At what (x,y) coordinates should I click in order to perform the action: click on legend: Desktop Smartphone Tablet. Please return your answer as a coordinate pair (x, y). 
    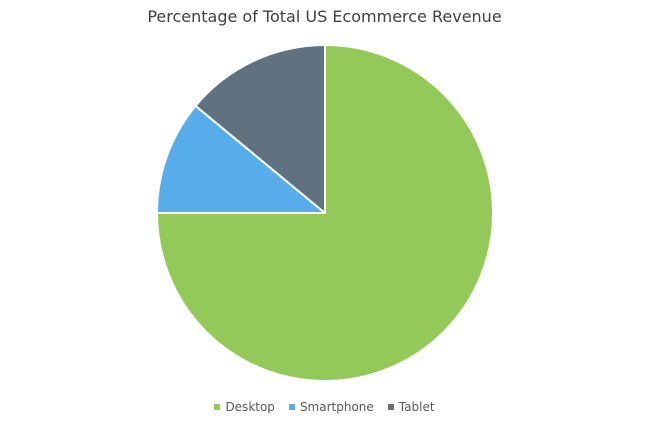
    Looking at the image, I should click on (324, 407).